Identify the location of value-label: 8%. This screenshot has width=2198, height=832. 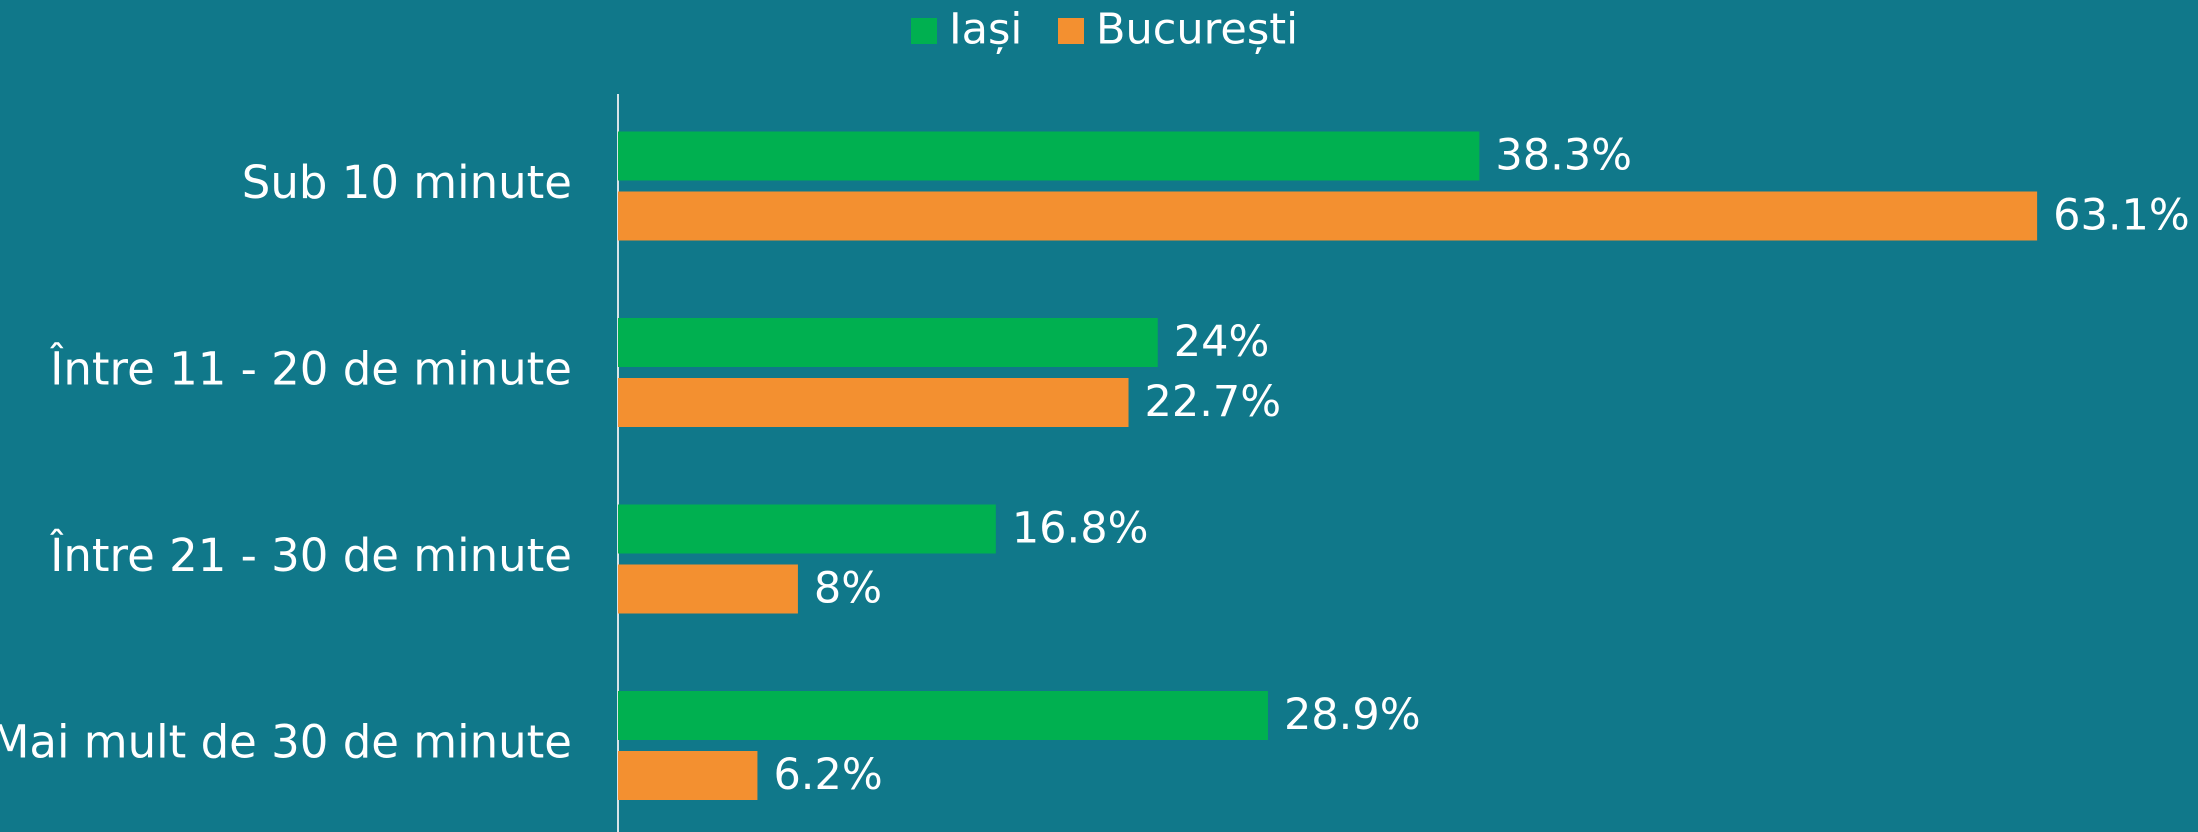
(848, 589).